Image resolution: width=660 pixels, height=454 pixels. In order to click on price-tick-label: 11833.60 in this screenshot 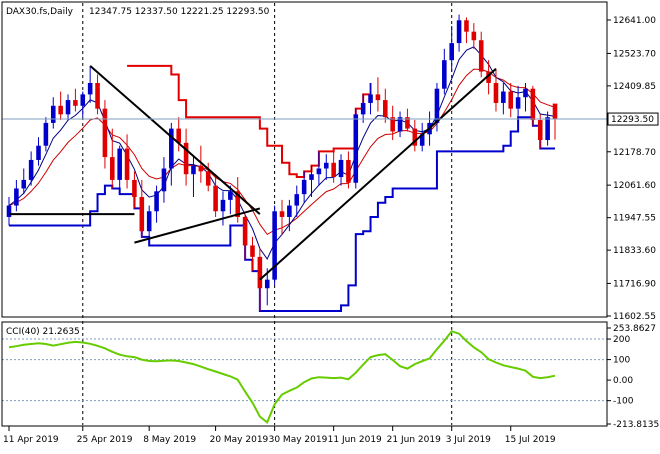, I will do `click(634, 251)`.